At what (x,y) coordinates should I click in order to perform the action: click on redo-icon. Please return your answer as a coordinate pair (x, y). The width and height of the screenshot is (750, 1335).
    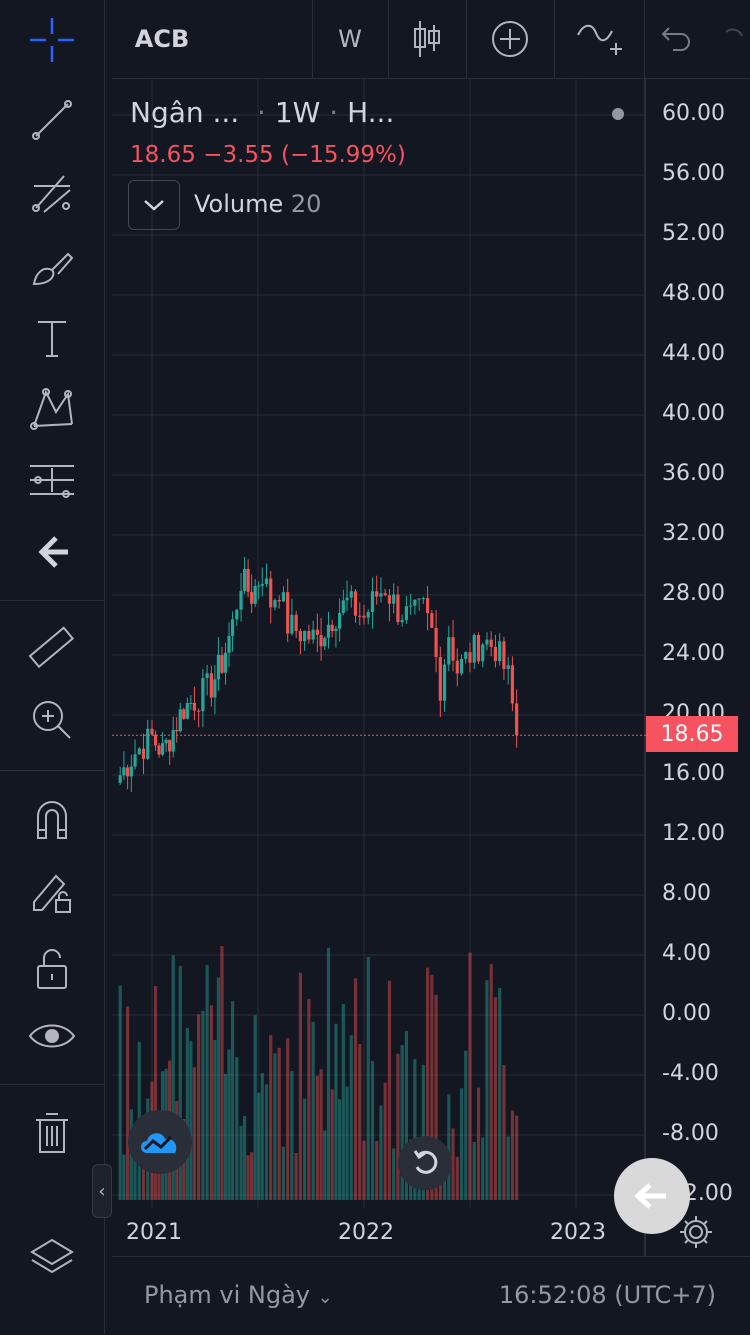
    Looking at the image, I should click on (731, 39).